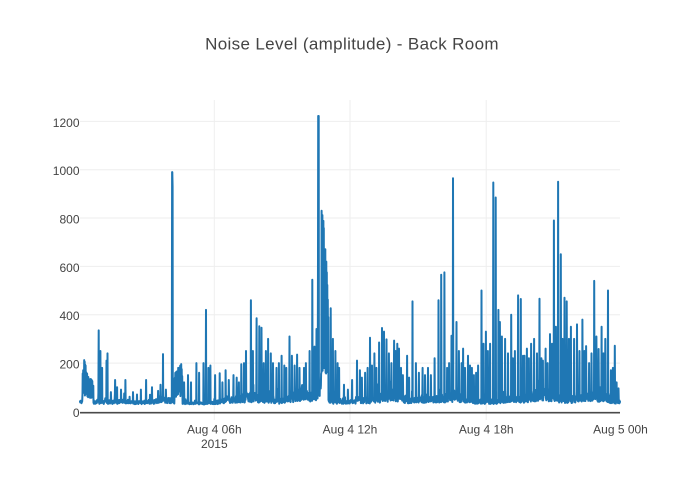  I want to click on svg-text: 400, so click(69, 316).